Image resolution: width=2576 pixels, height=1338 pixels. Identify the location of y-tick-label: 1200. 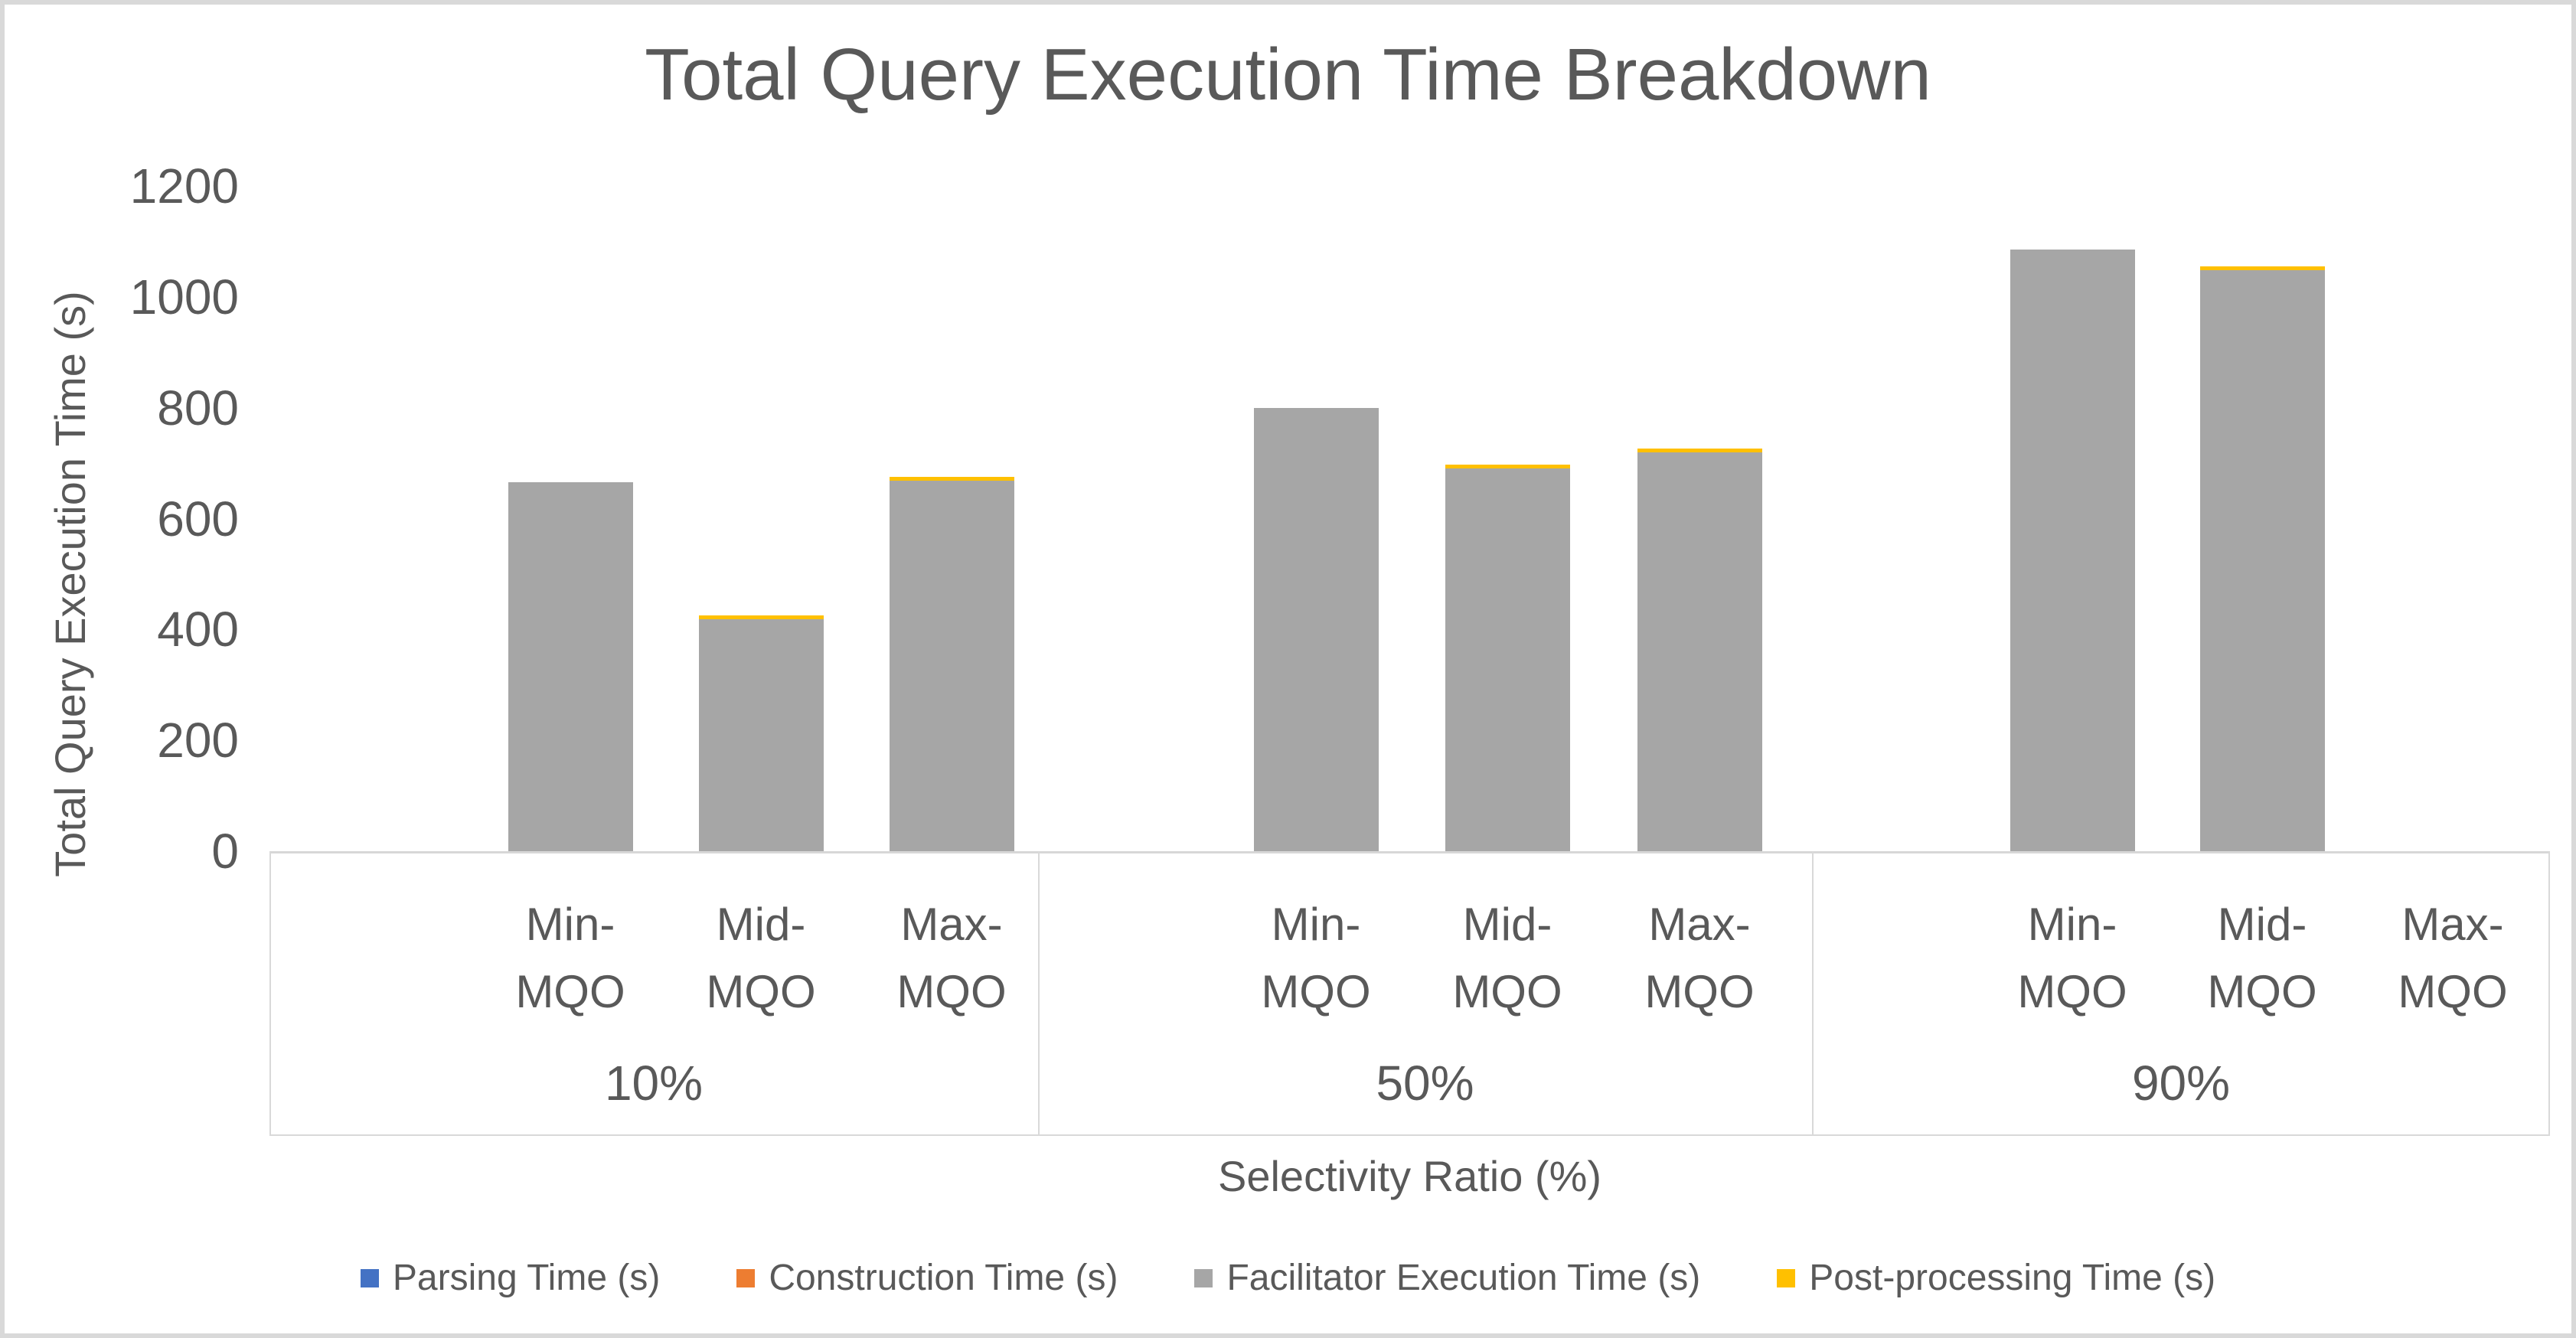
(184, 186).